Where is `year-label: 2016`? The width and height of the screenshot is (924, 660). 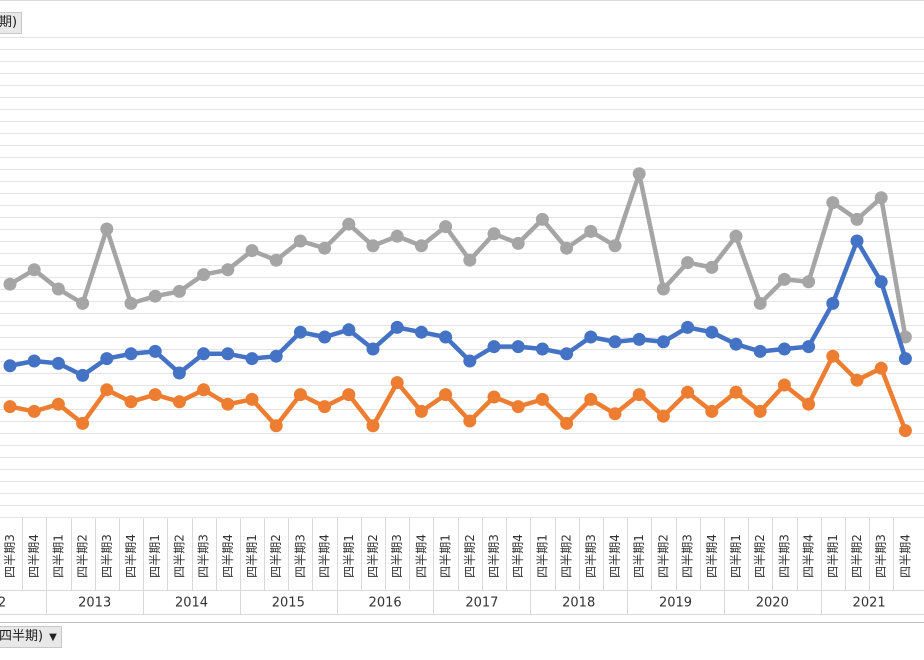
year-label: 2016 is located at coordinates (385, 603).